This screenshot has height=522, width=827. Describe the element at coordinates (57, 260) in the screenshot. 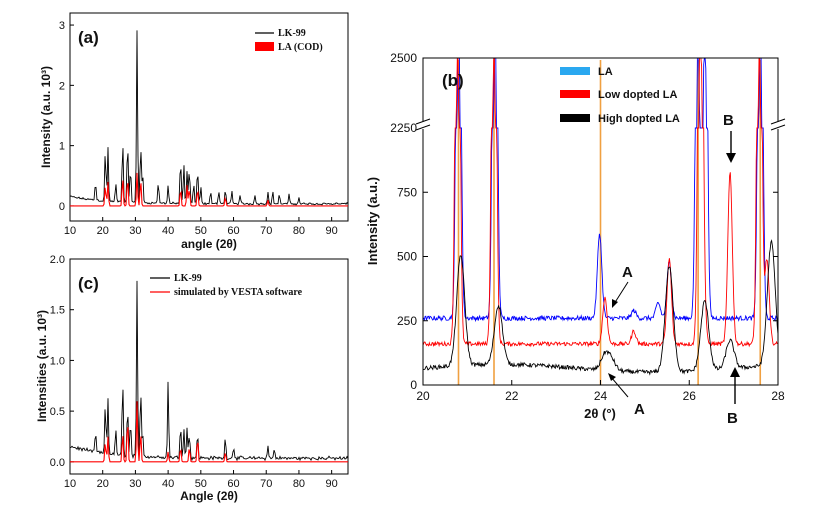

I see `panel-c-ytick-label: 2.0` at that location.